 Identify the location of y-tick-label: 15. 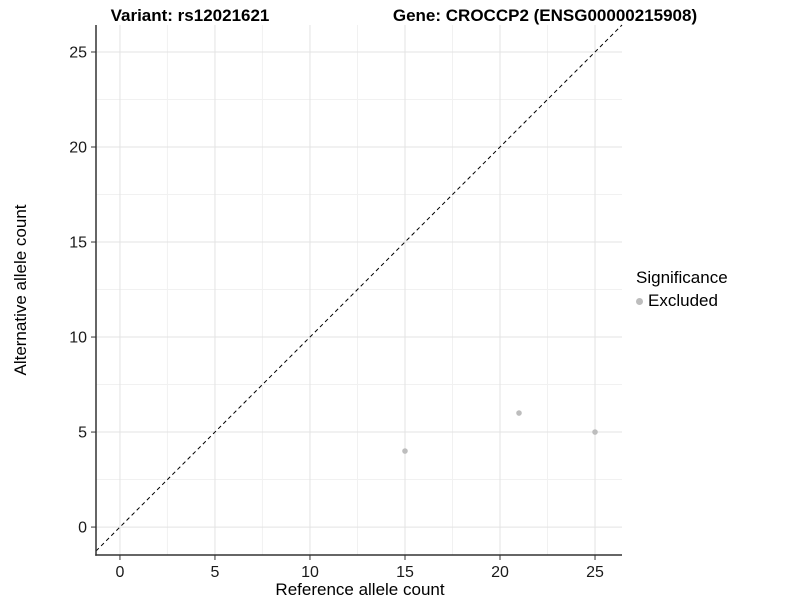
(78, 243).